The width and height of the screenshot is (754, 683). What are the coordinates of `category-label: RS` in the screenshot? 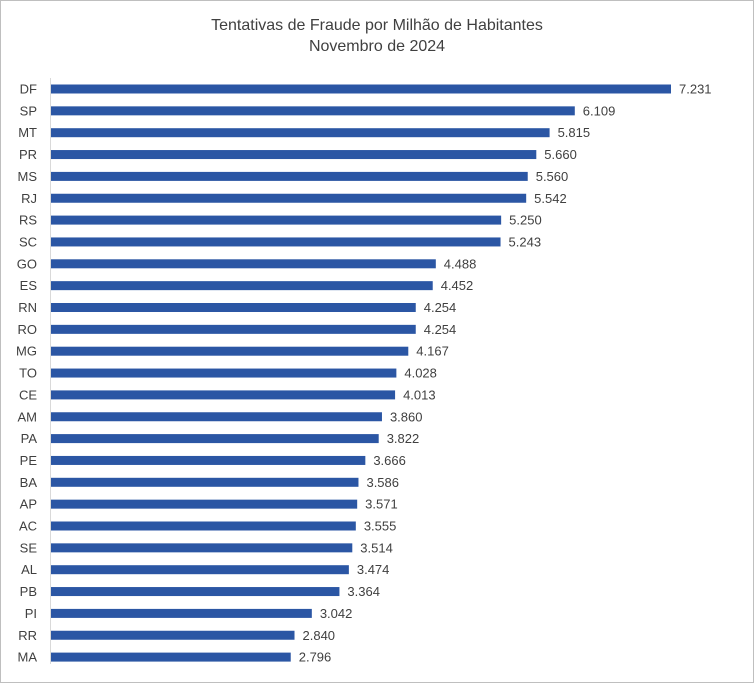 It's located at (28, 220).